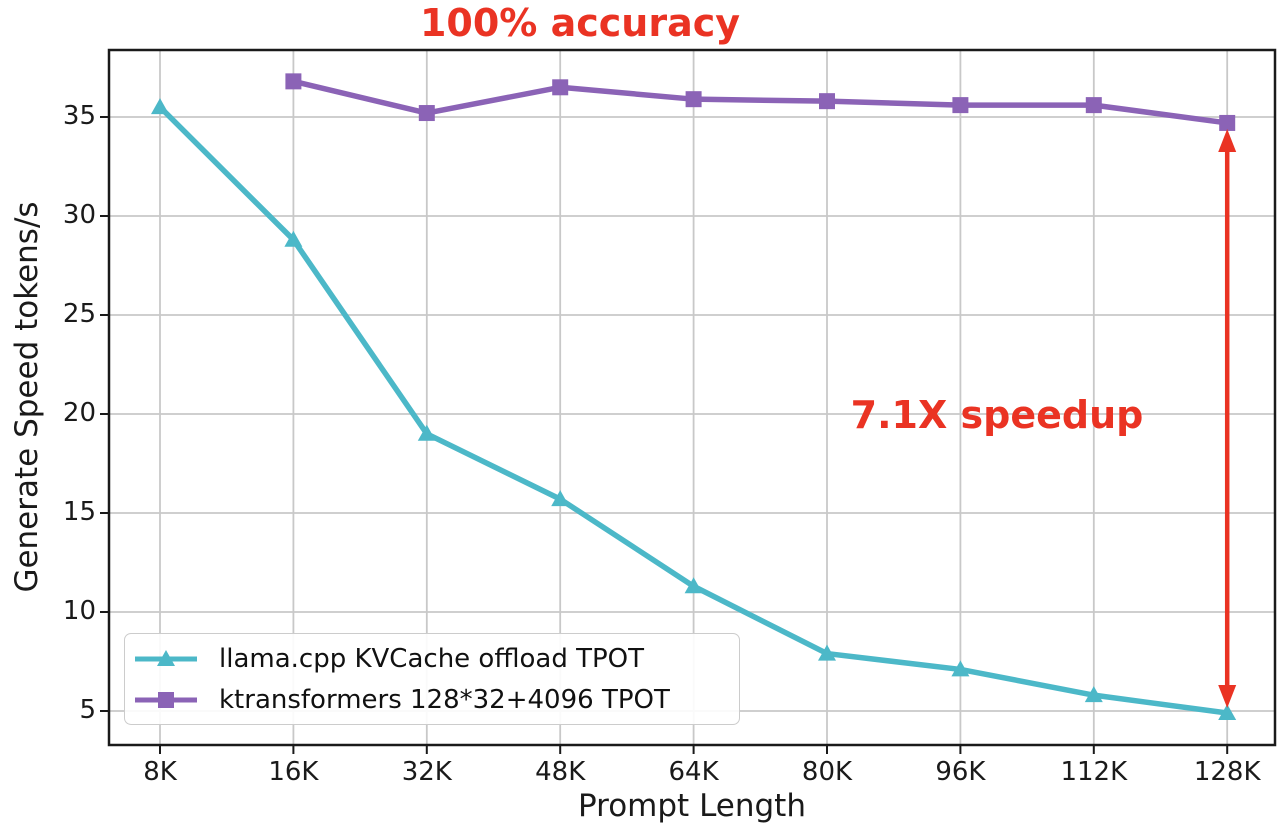  What do you see at coordinates (1227, 418) in the screenshot?
I see `speedup-arrow` at bounding box center [1227, 418].